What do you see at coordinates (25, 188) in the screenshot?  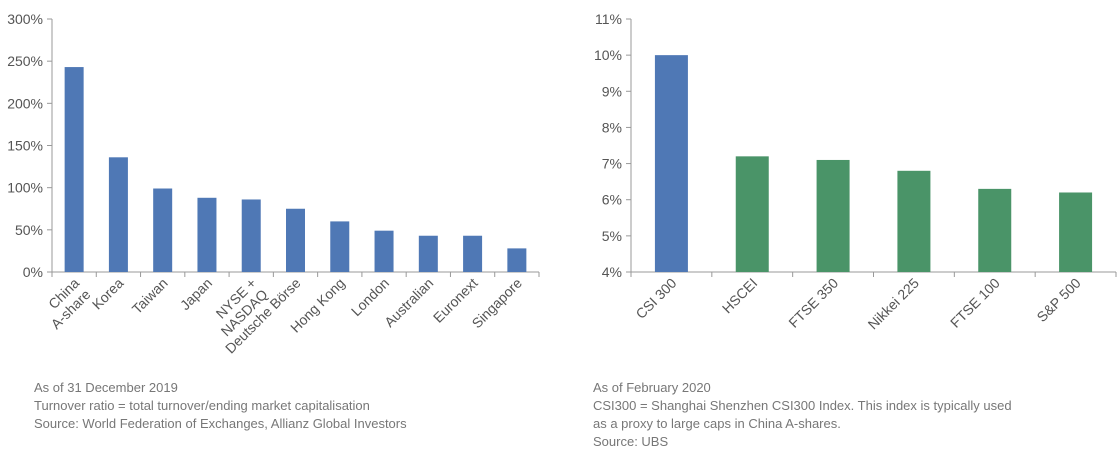 I see `y-tick-label: 100%` at bounding box center [25, 188].